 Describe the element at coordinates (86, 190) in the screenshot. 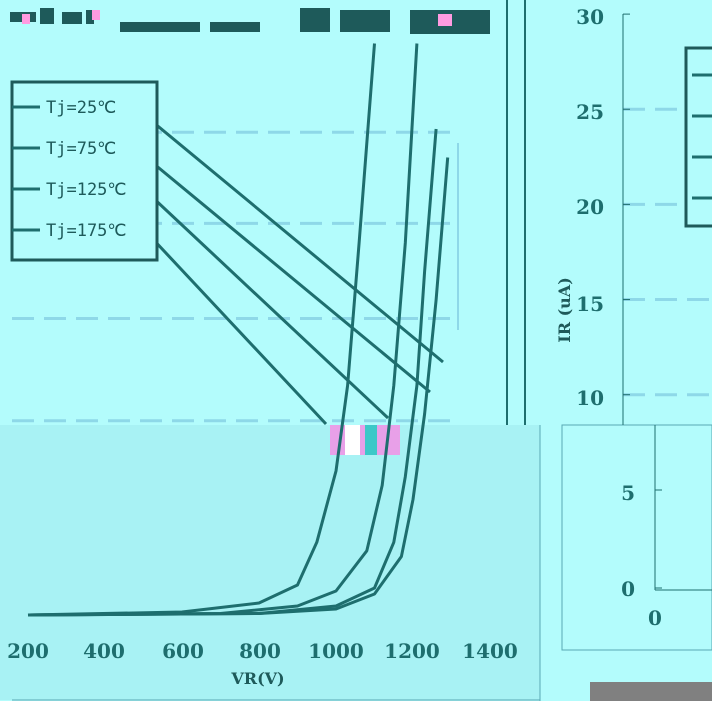

I see `legend-label: Tj=125℃` at that location.